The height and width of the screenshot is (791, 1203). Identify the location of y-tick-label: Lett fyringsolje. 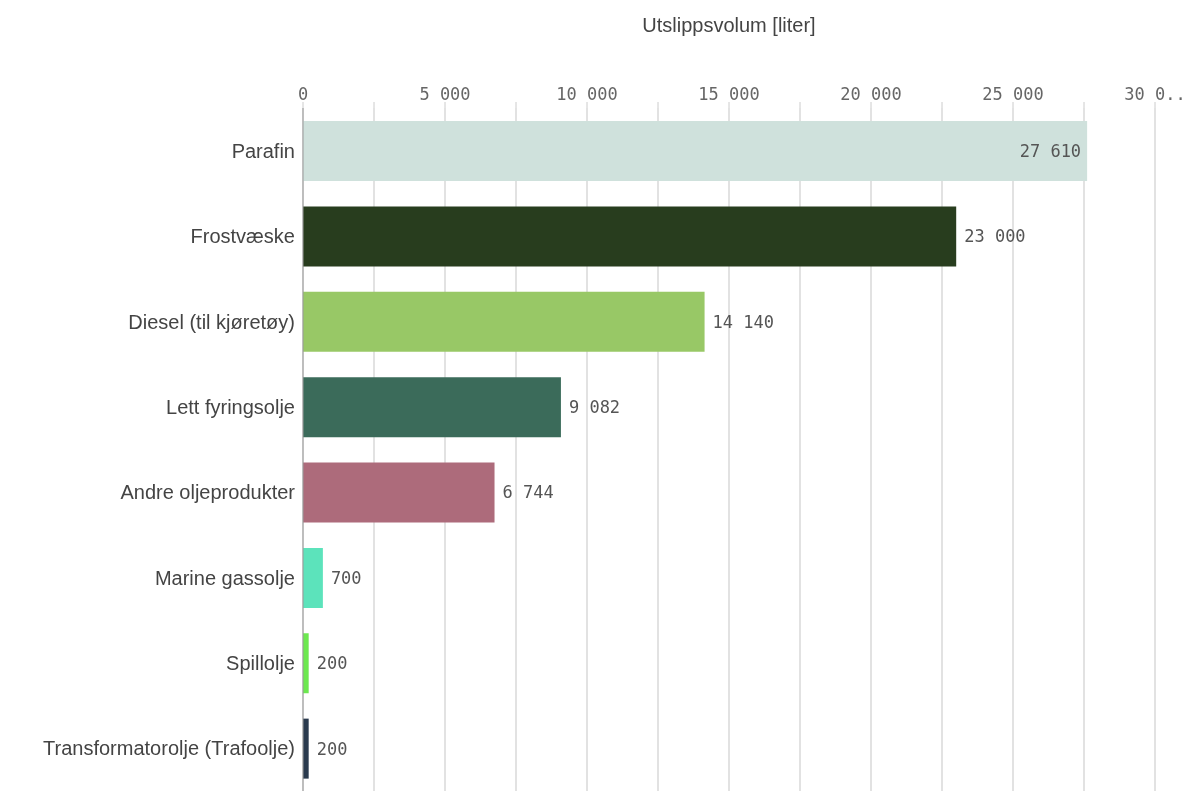
(230, 406).